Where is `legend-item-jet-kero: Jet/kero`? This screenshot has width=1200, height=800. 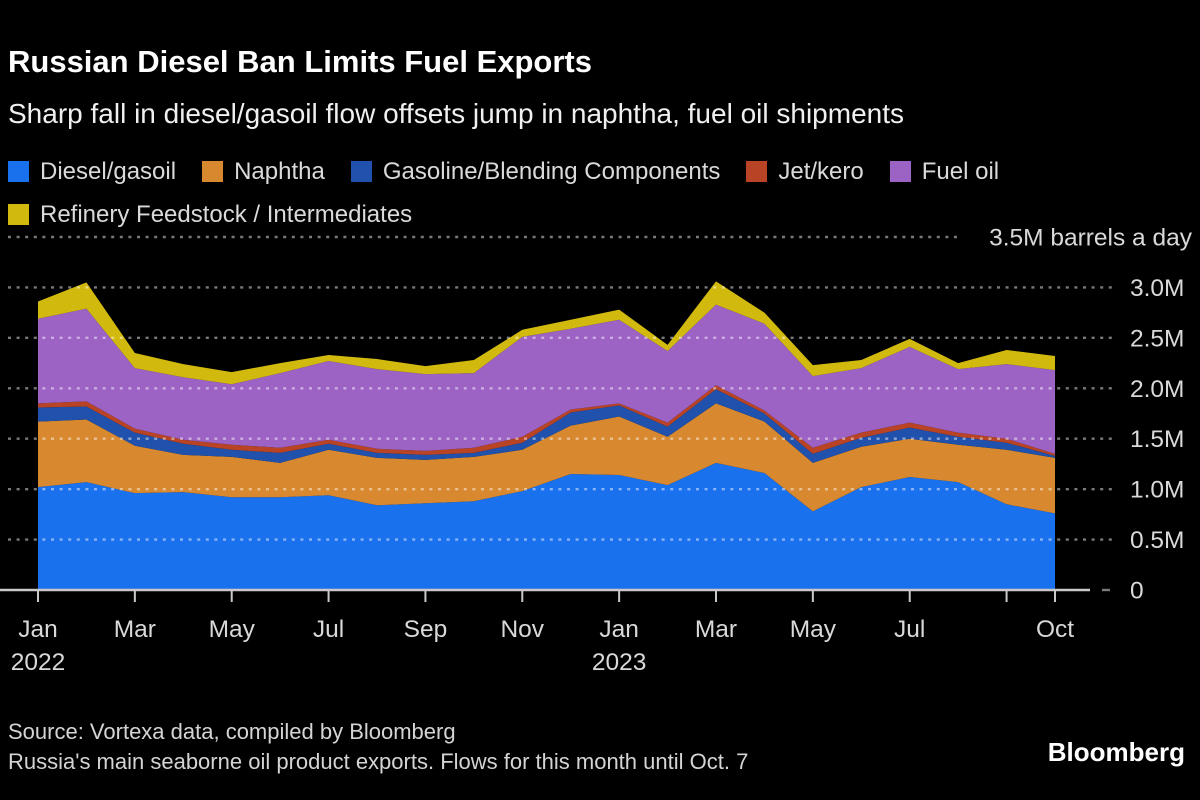
legend-item-jet-kero: Jet/kero is located at coordinates (805, 171).